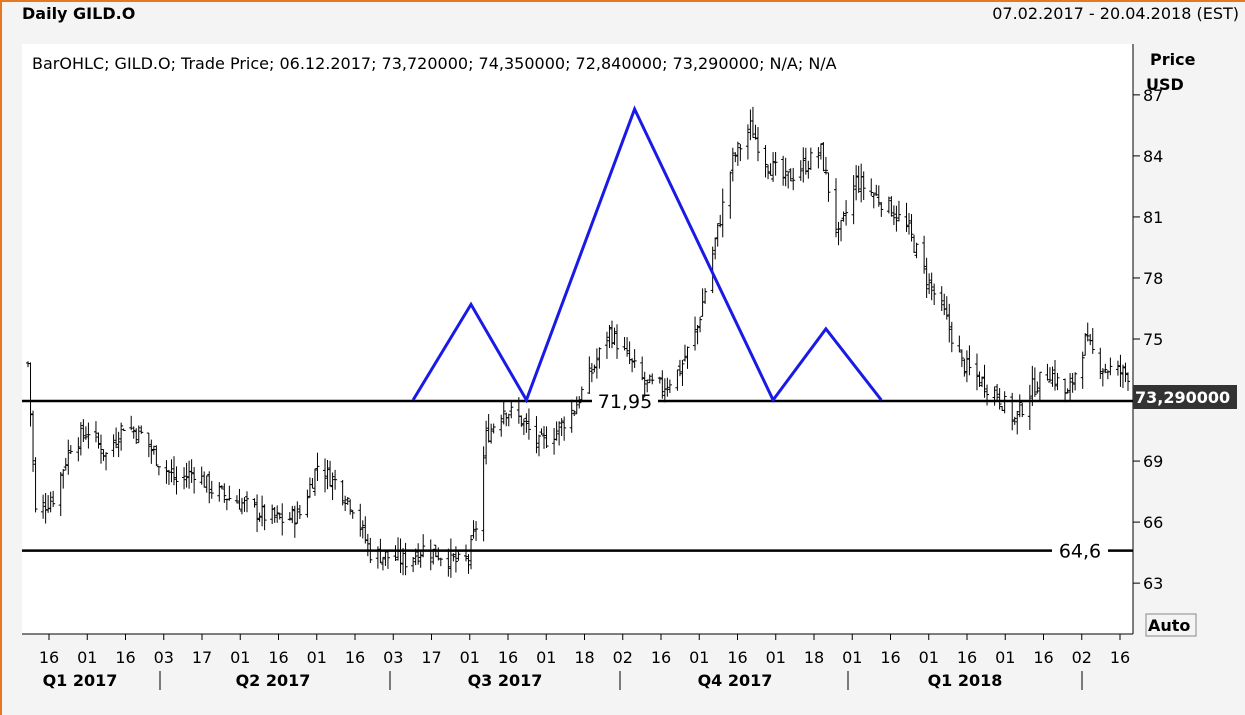 Image resolution: width=1245 pixels, height=715 pixels. I want to click on time-tick-label: 02, so click(1082, 657).